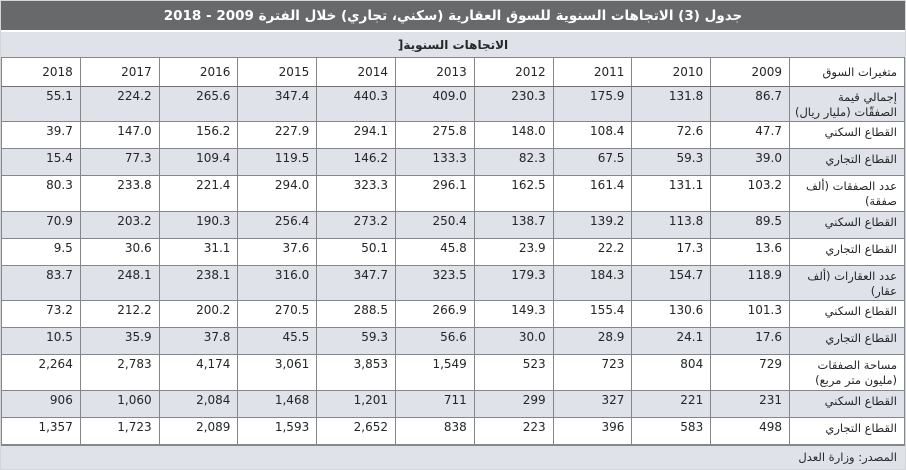  What do you see at coordinates (750, 314) in the screenshot?
I see `value-cell: 101.3` at bounding box center [750, 314].